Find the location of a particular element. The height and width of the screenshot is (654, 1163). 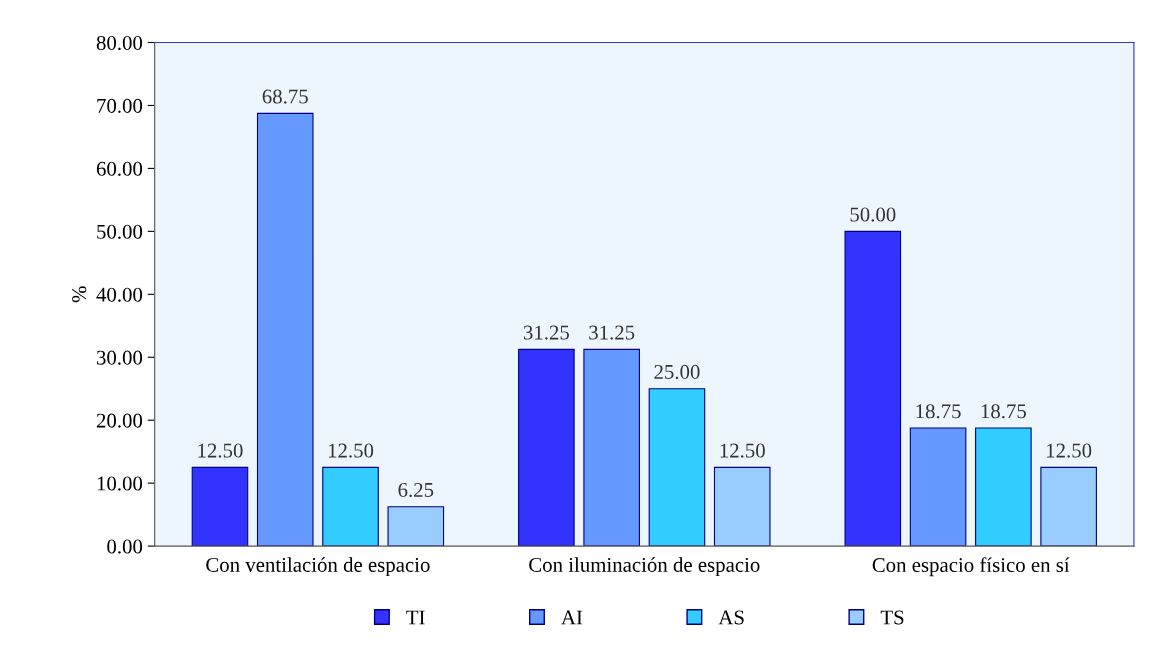

legend-label: AS is located at coordinates (731, 617).